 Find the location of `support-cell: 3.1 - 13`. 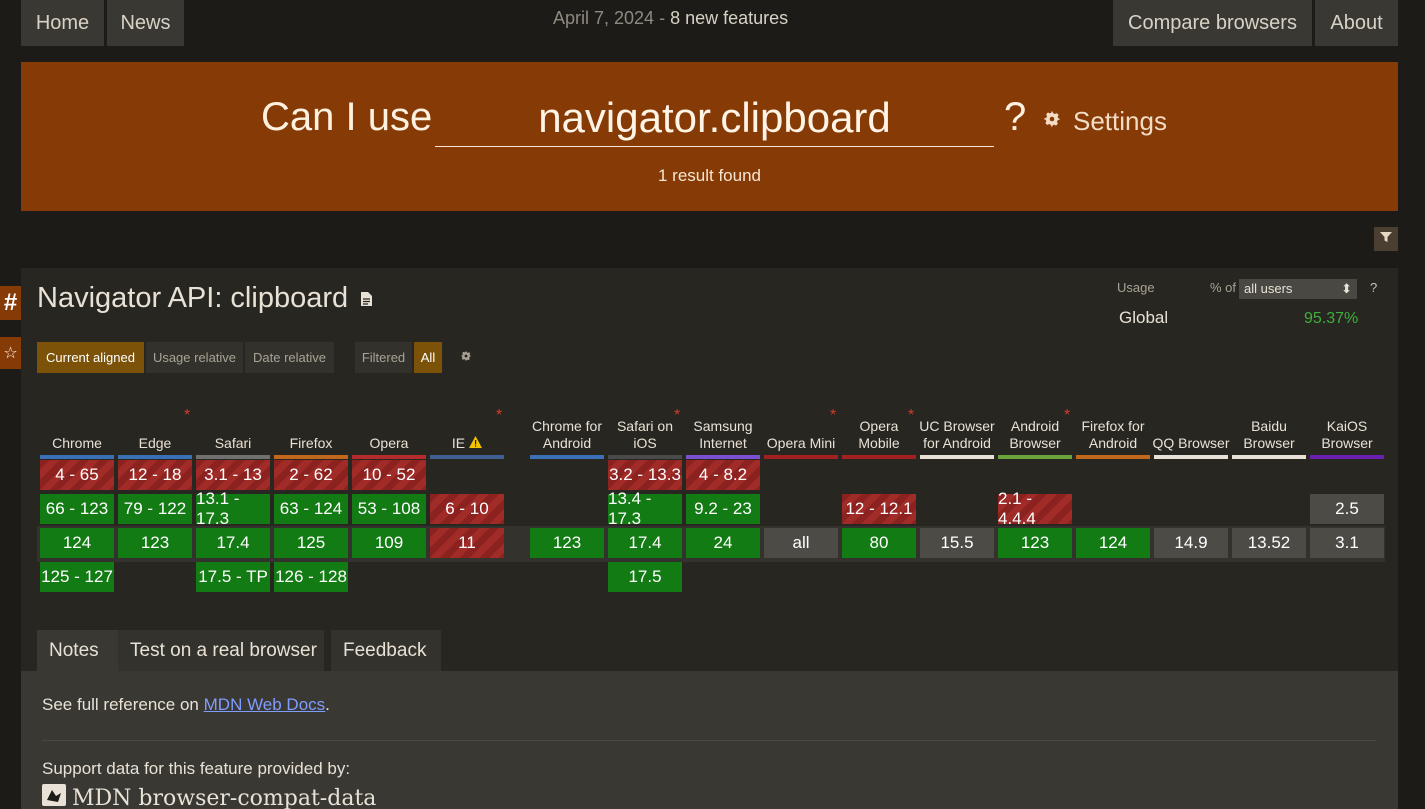

support-cell: 3.1 - 13 is located at coordinates (233, 475).